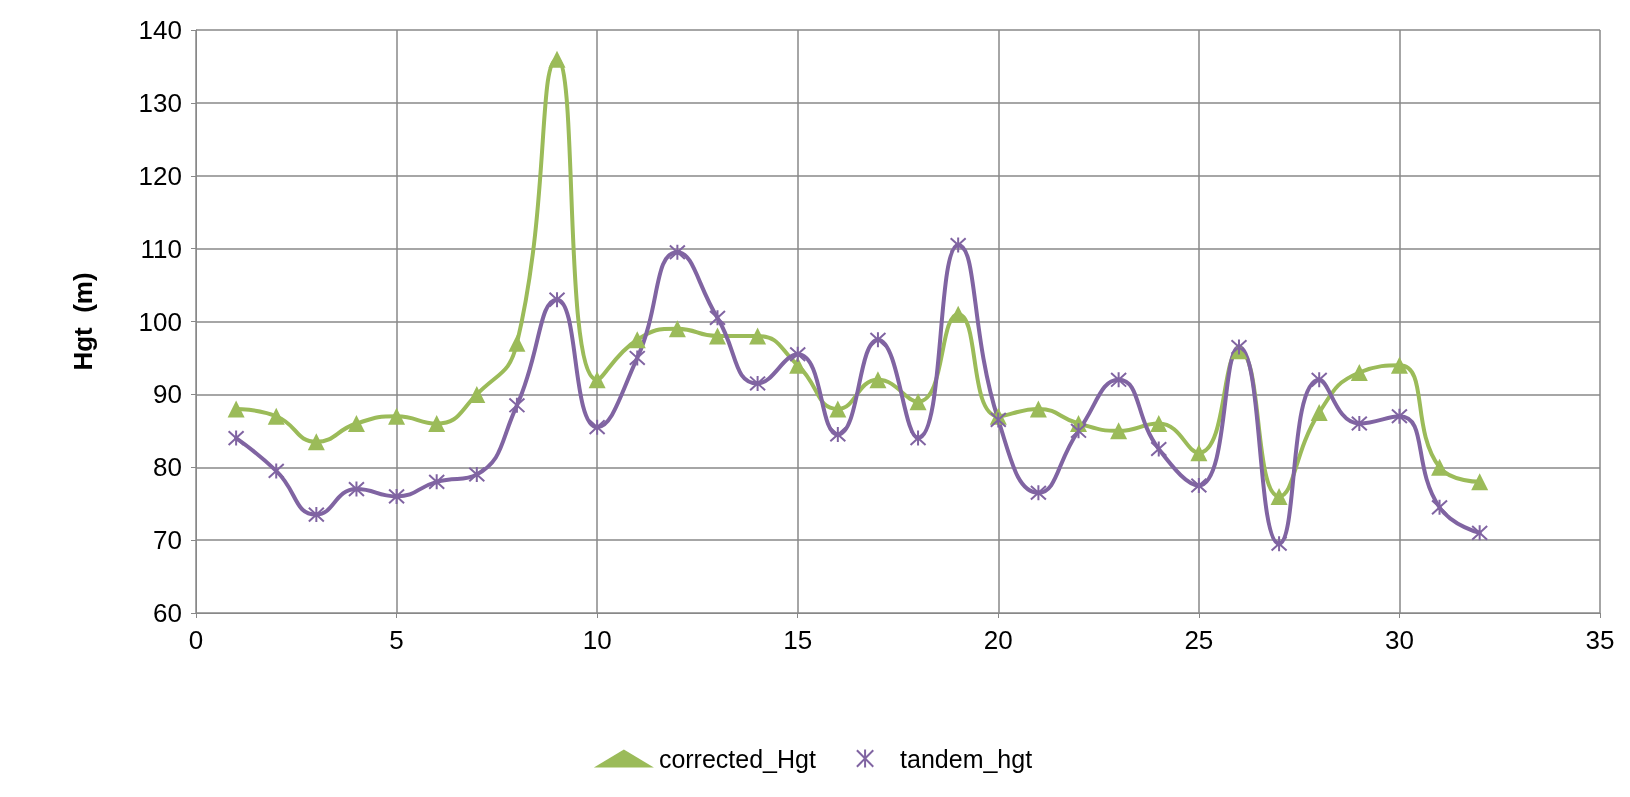 This screenshot has height=797, width=1630. What do you see at coordinates (998, 640) in the screenshot?
I see `x-tick-label: 20` at bounding box center [998, 640].